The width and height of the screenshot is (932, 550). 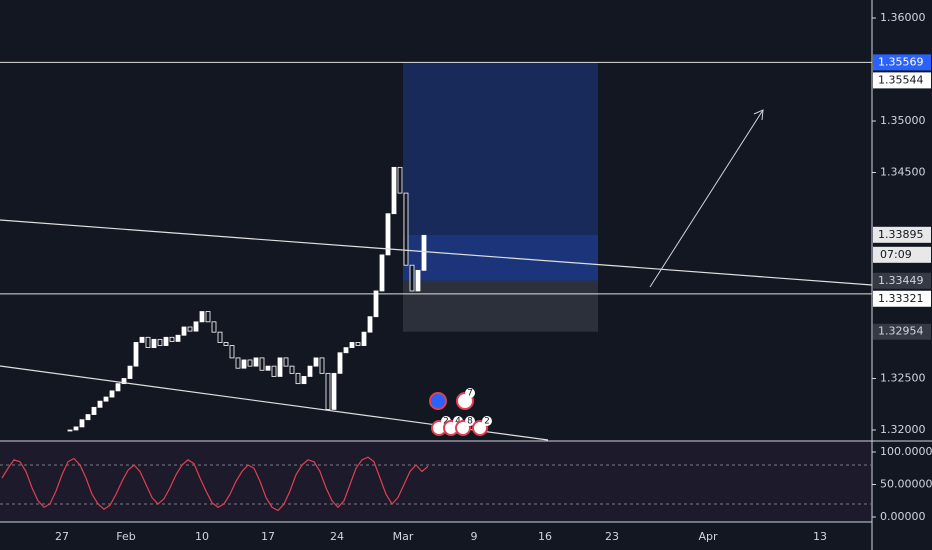 I want to click on time-label: 27, so click(x=62, y=536).